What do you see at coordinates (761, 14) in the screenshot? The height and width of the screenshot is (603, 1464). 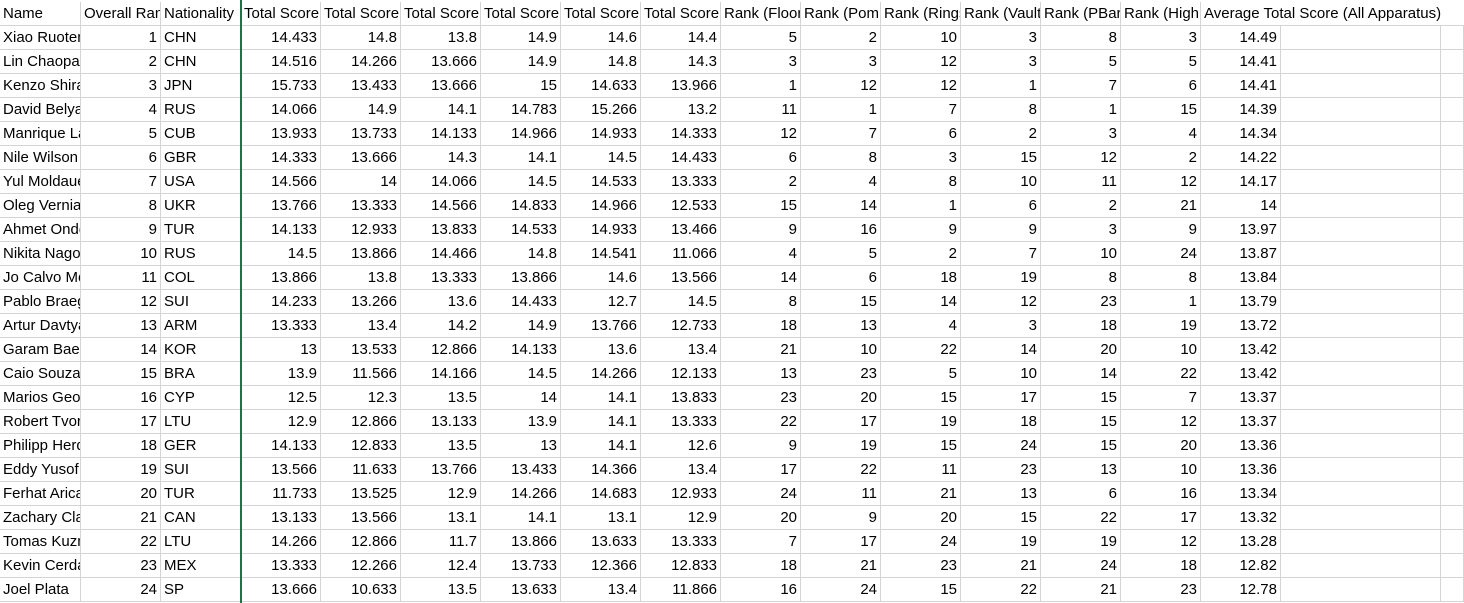 I see `header-cell-rank-floor: Rank (Floor)` at bounding box center [761, 14].